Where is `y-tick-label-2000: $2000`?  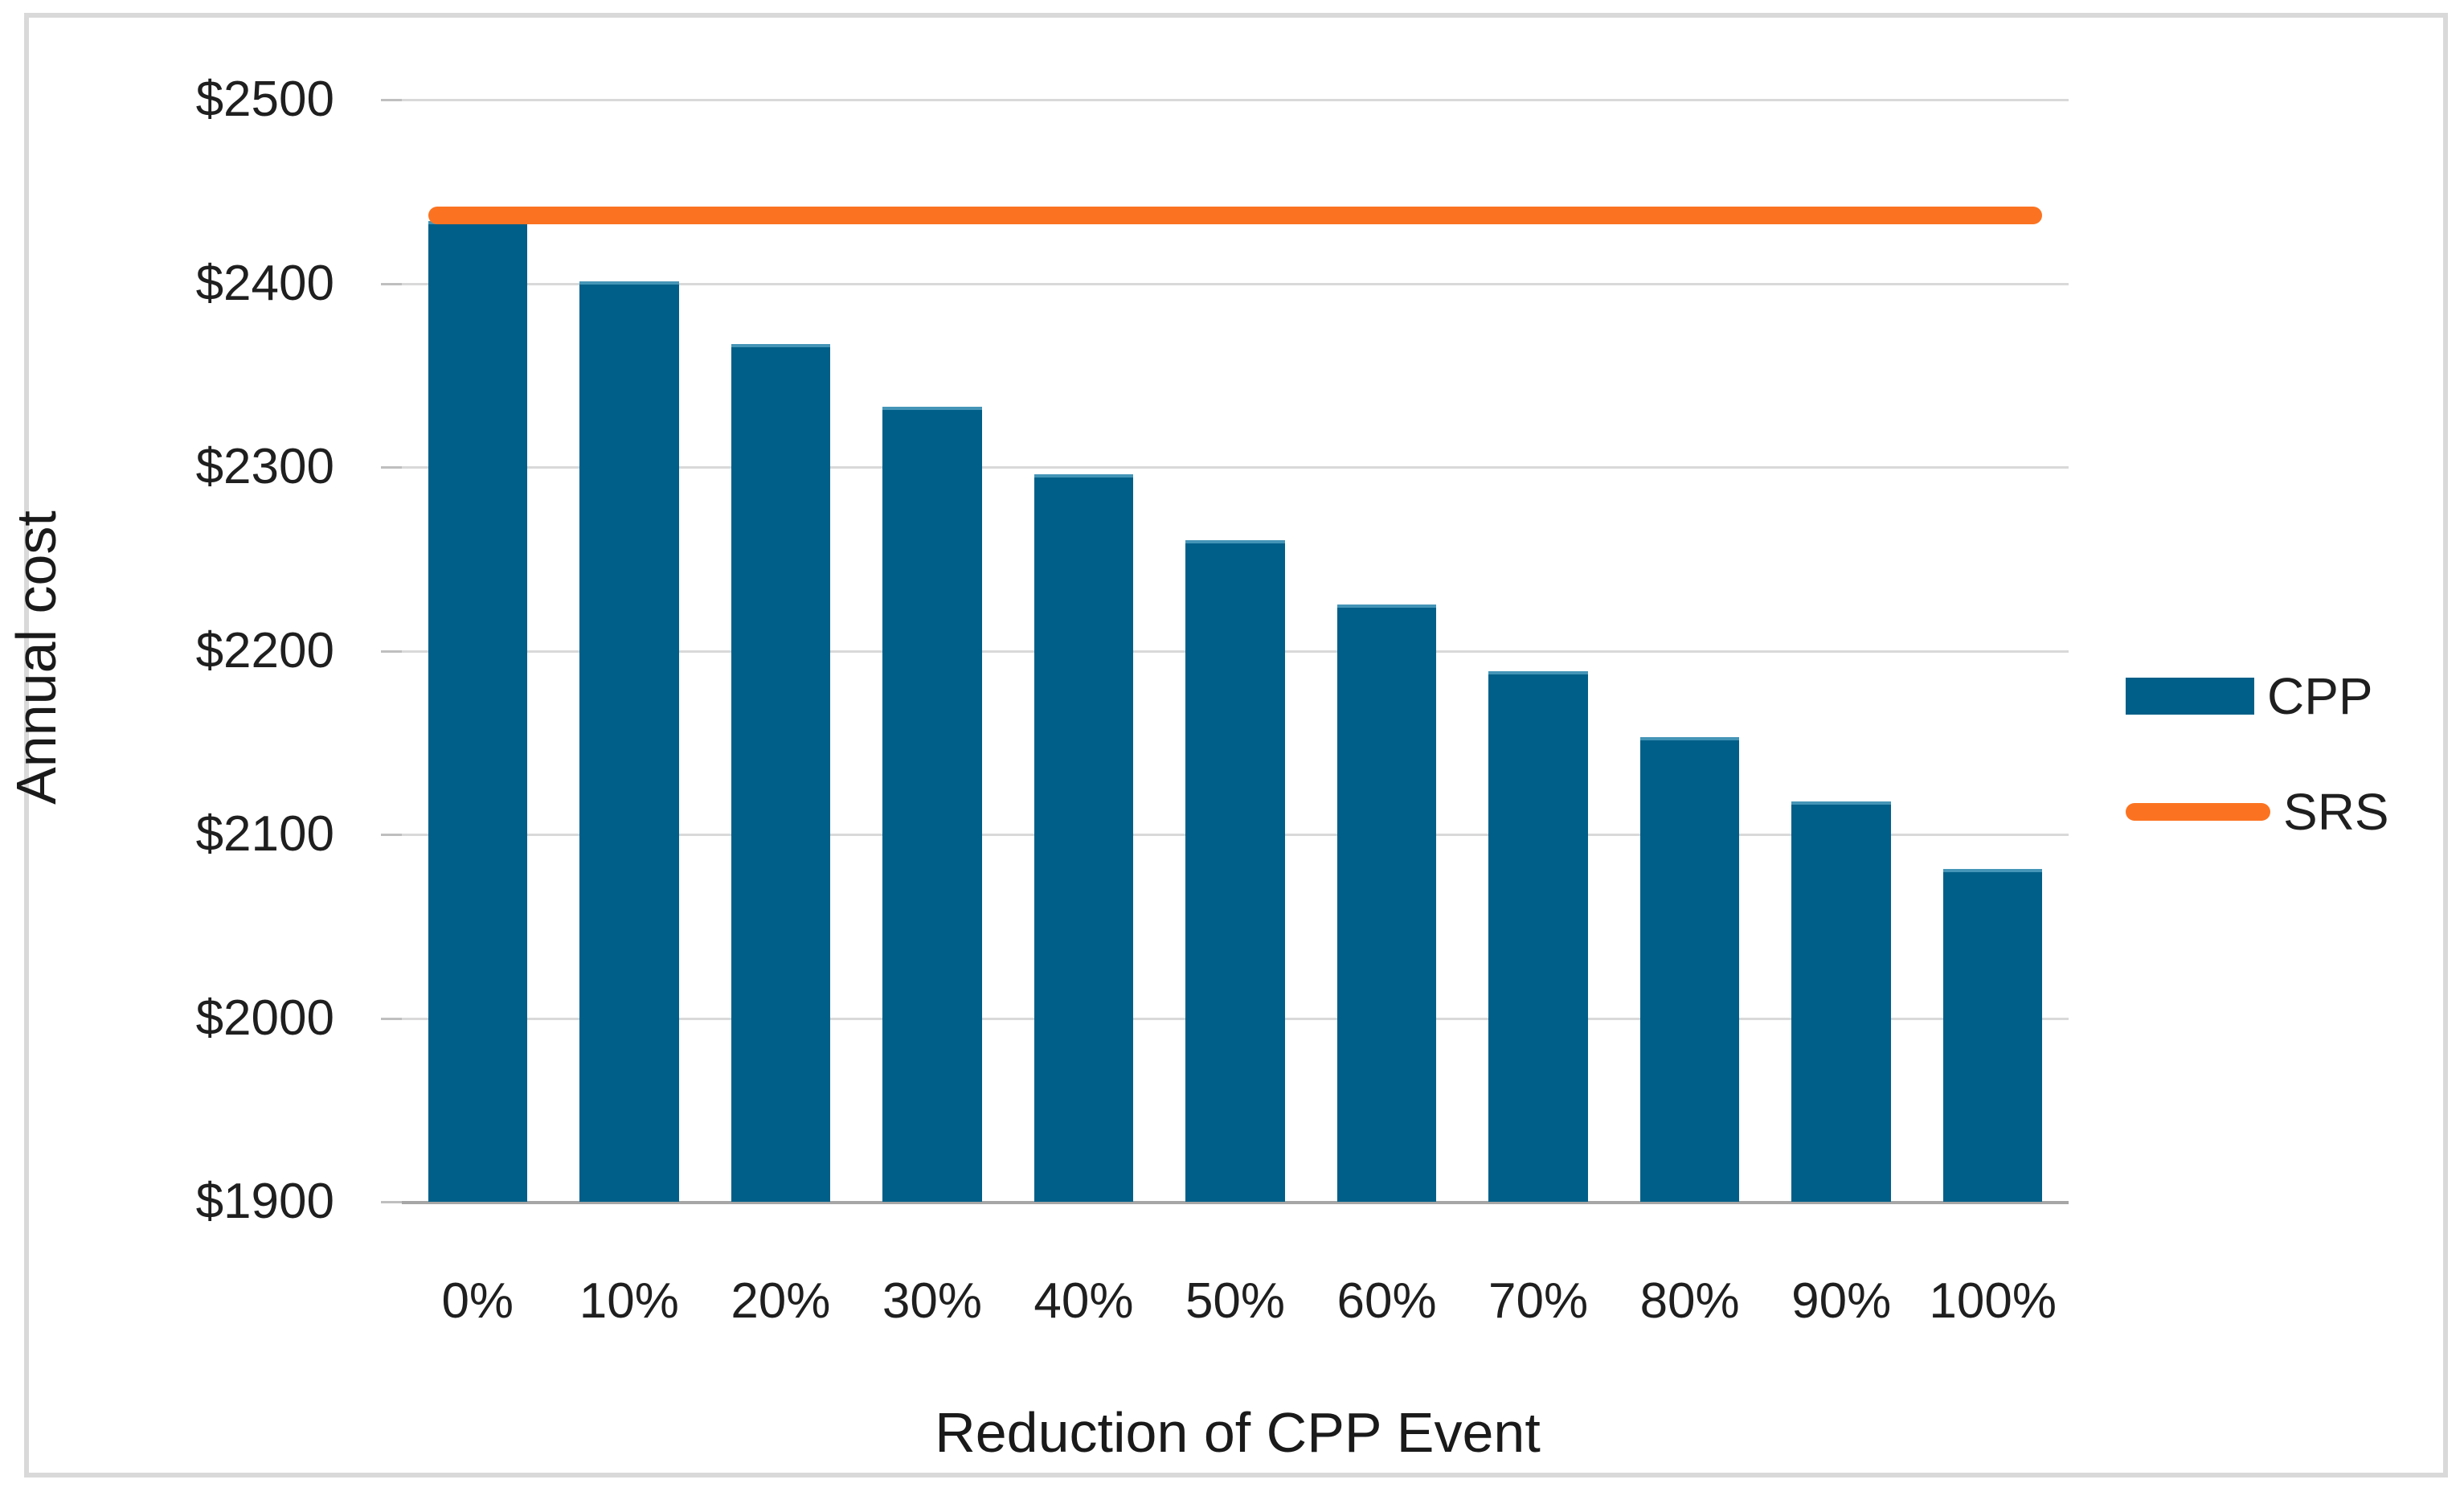
y-tick-label-2000: $2000 is located at coordinates (264, 1018).